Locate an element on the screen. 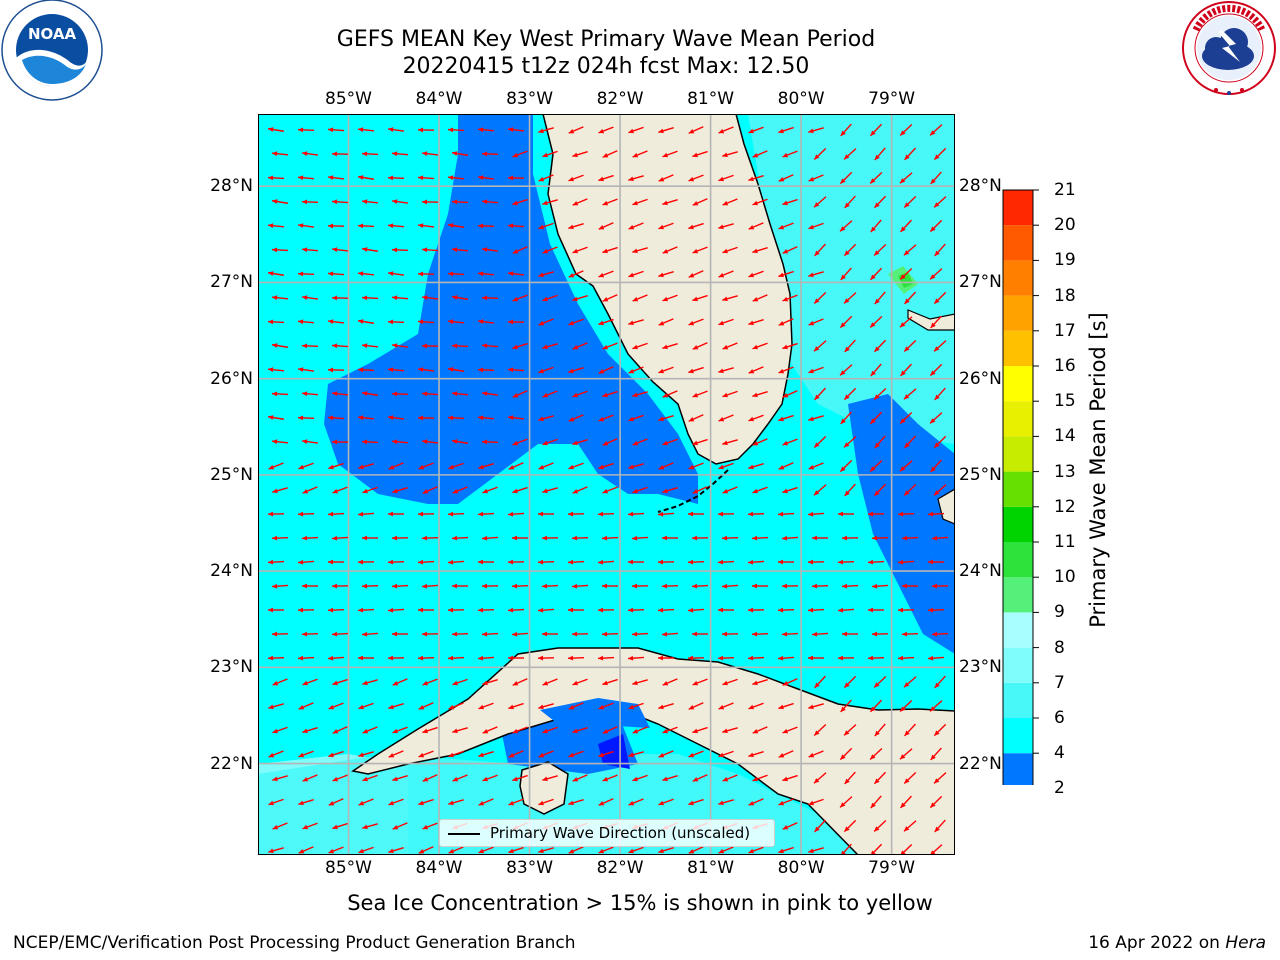  longitude-tick-label: 81°W is located at coordinates (711, 99).